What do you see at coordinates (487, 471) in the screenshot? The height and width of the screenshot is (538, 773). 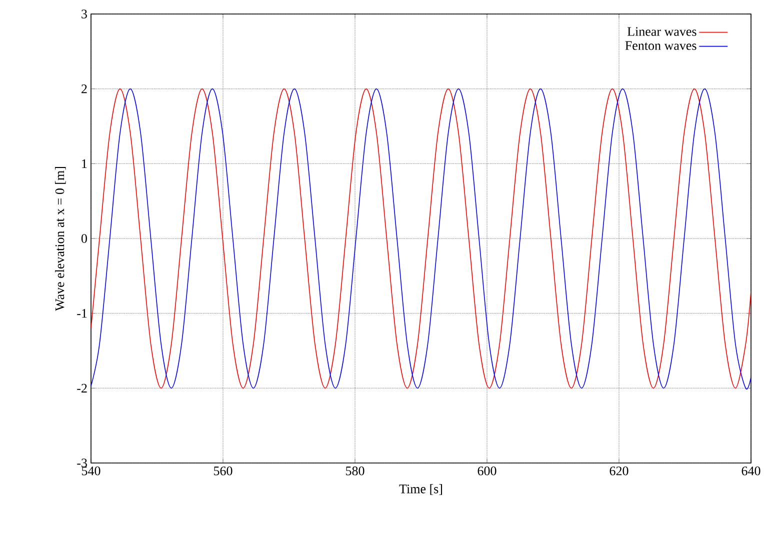 I see `x-tick-label: 600` at bounding box center [487, 471].